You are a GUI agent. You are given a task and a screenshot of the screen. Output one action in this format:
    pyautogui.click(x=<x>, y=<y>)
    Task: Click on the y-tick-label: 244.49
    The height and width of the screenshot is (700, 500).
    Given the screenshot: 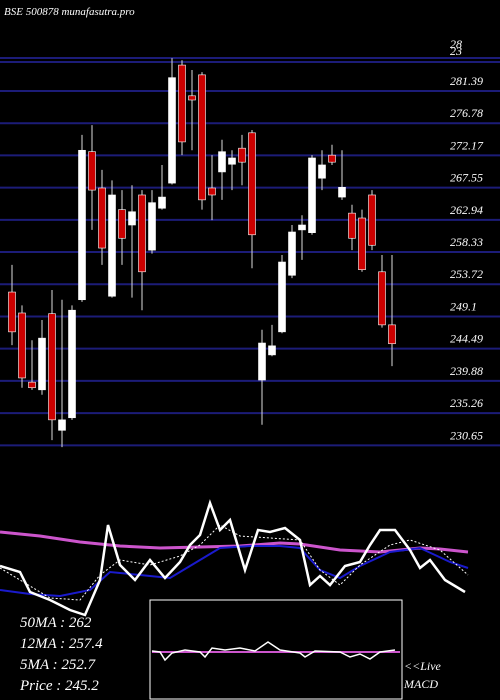 What is the action you would take?
    pyautogui.click(x=466, y=339)
    